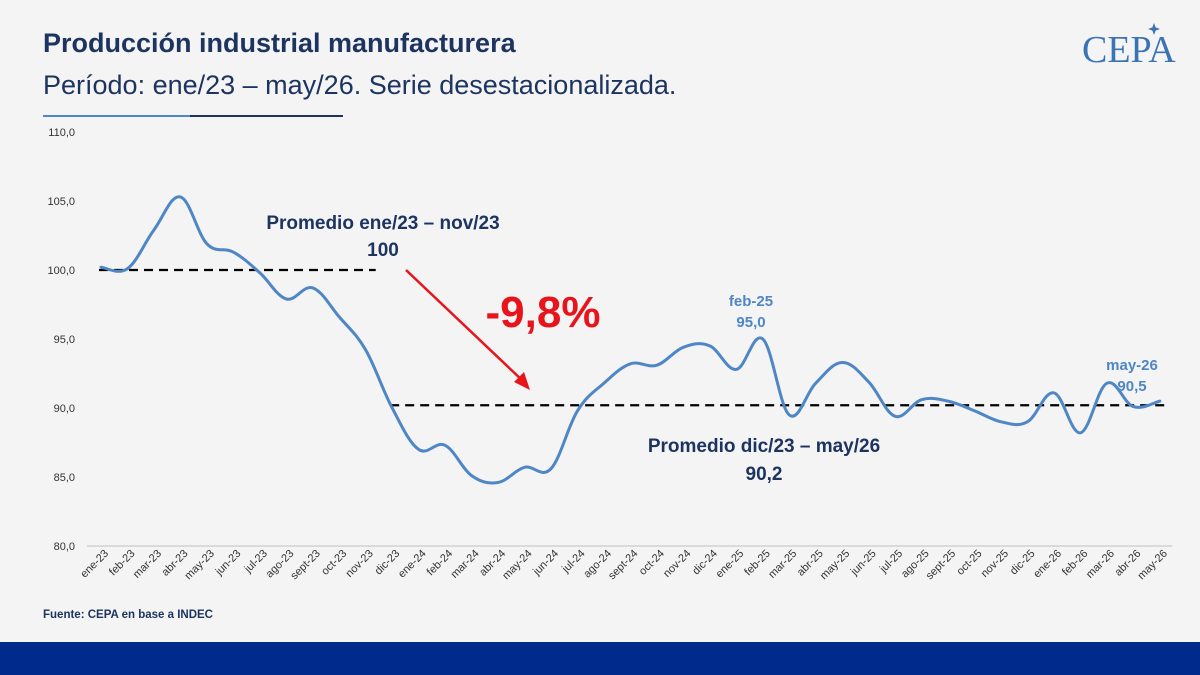 The image size is (1200, 675). Describe the element at coordinates (1129, 50) in the screenshot. I see `cepa-logo: CEPA` at that location.